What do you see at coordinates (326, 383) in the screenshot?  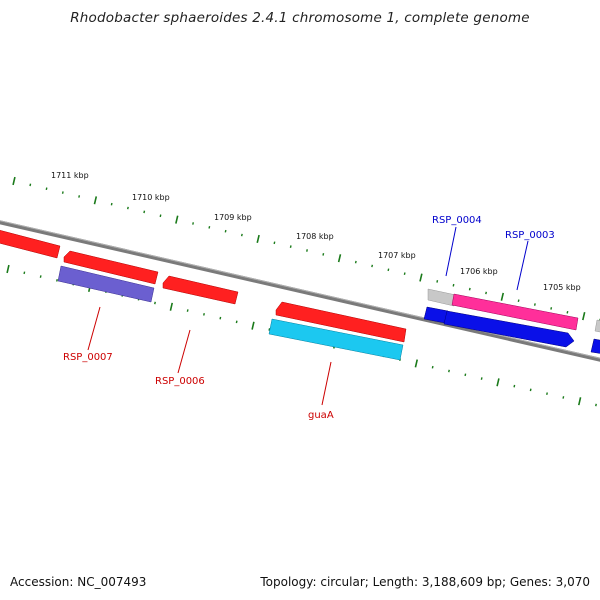 I see `leader-guaa` at bounding box center [326, 383].